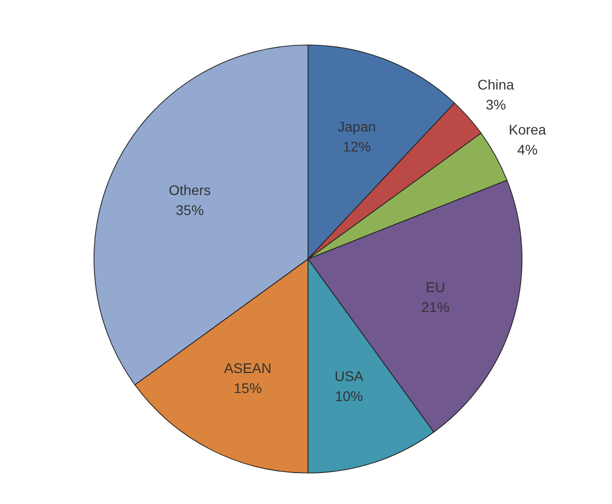 Image resolution: width=612 pixels, height=504 pixels. Describe the element at coordinates (357, 126) in the screenshot. I see `slice-label: Japan` at that location.